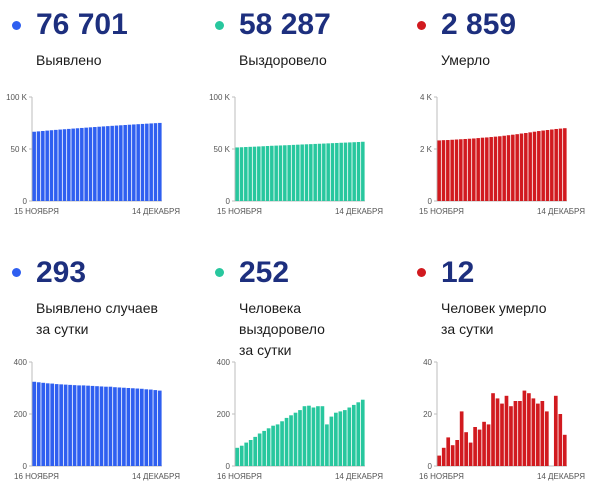  Describe the element at coordinates (427, 414) in the screenshot. I see `y-tick-label: 20` at that location.